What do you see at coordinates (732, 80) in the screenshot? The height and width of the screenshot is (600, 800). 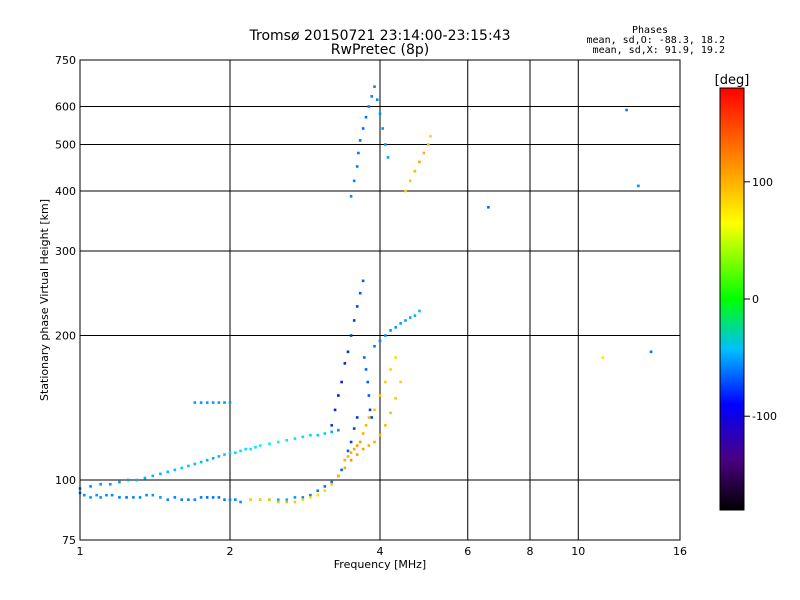 I see `colorbar-label: [deg]` at bounding box center [732, 80].